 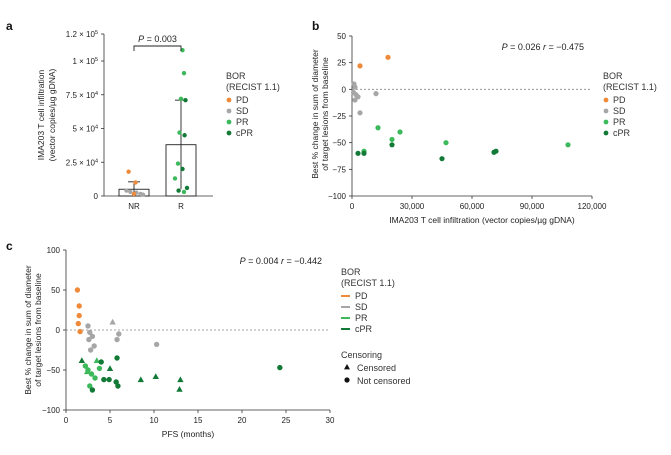 What do you see at coordinates (472, 206) in the screenshot?
I see `panel-b-x-tick-label: 60,000` at bounding box center [472, 206].